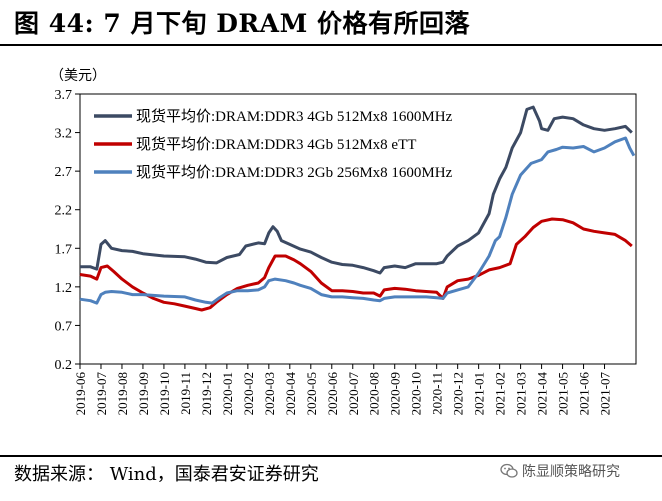 The height and width of the screenshot is (501, 662). I want to click on x-tick-label: 2020-05, so click(311, 393).